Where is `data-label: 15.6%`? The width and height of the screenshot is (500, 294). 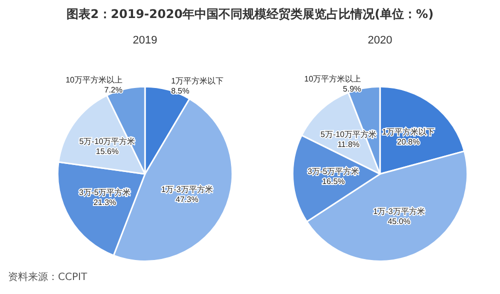
data-label: 15.6% is located at coordinates (107, 151).